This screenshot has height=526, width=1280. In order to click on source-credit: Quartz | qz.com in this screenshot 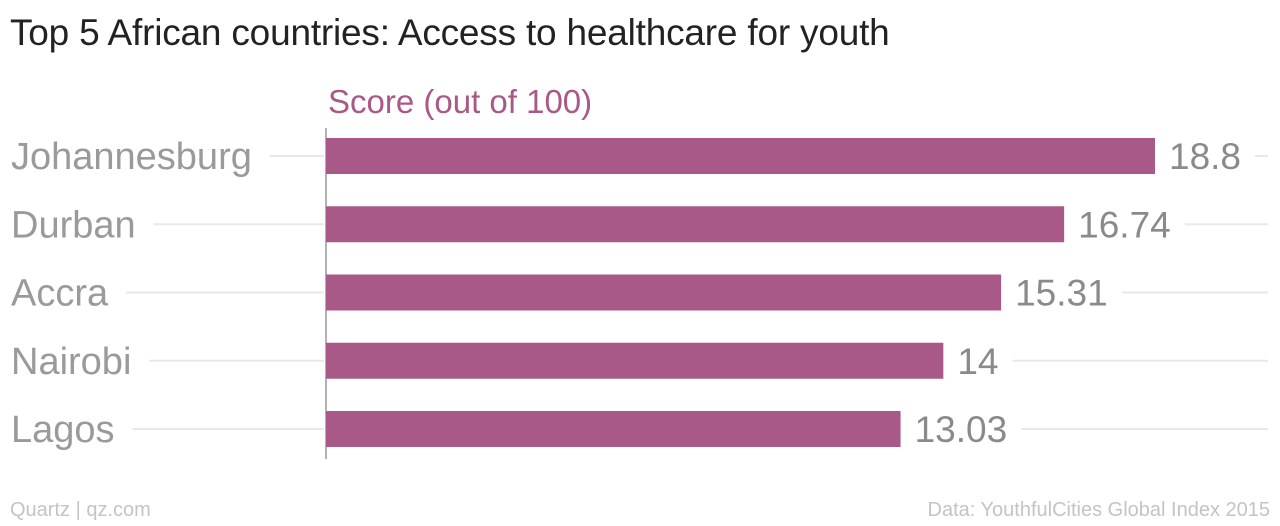, I will do `click(80, 510)`.